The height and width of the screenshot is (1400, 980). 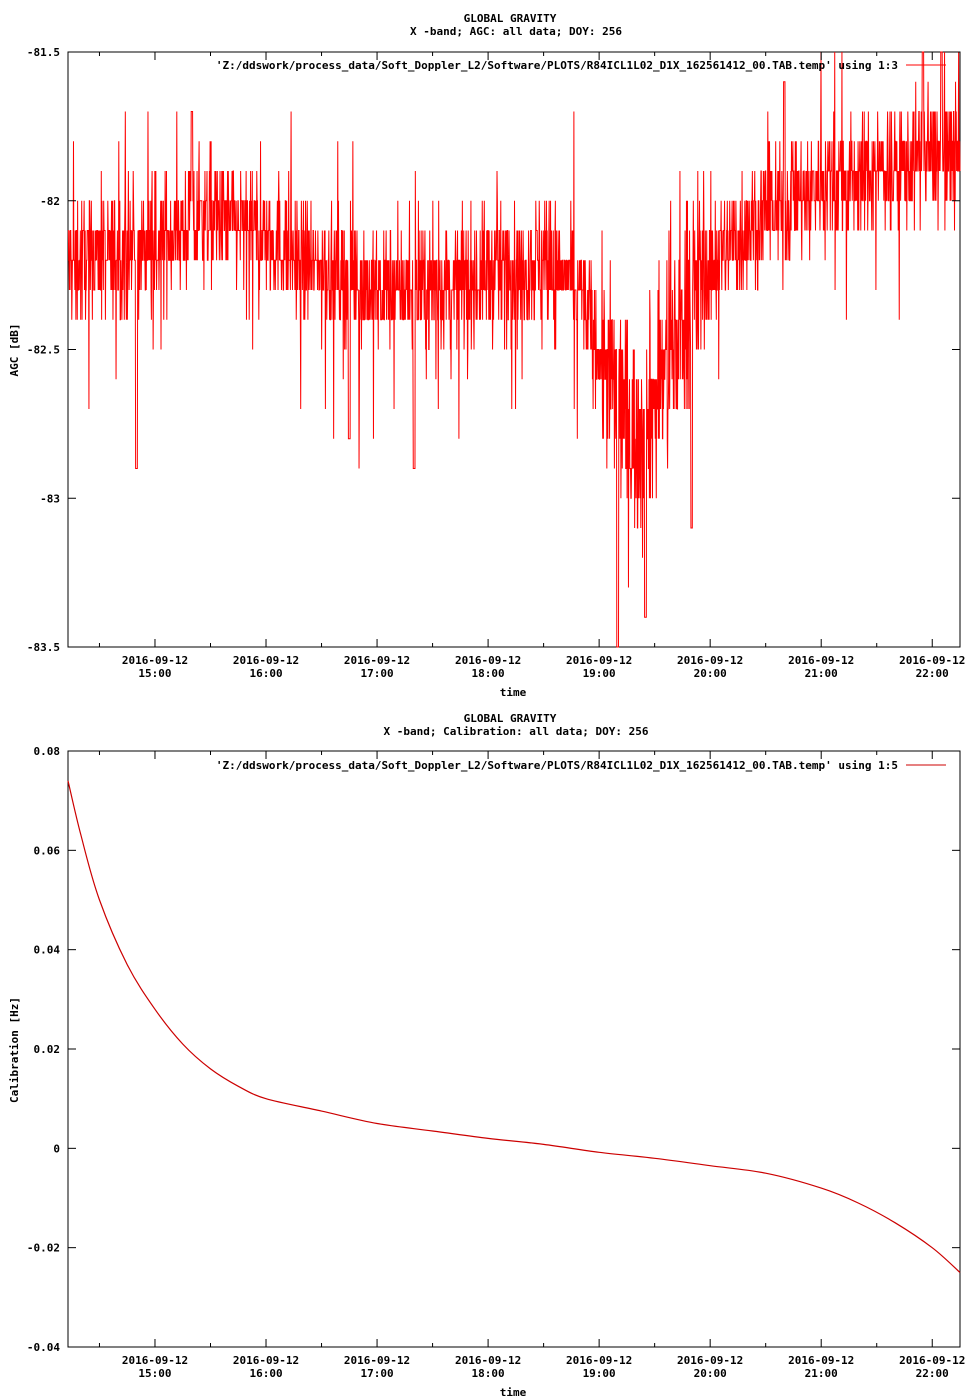 I want to click on agc-x-axis-label: time, so click(x=513, y=692).